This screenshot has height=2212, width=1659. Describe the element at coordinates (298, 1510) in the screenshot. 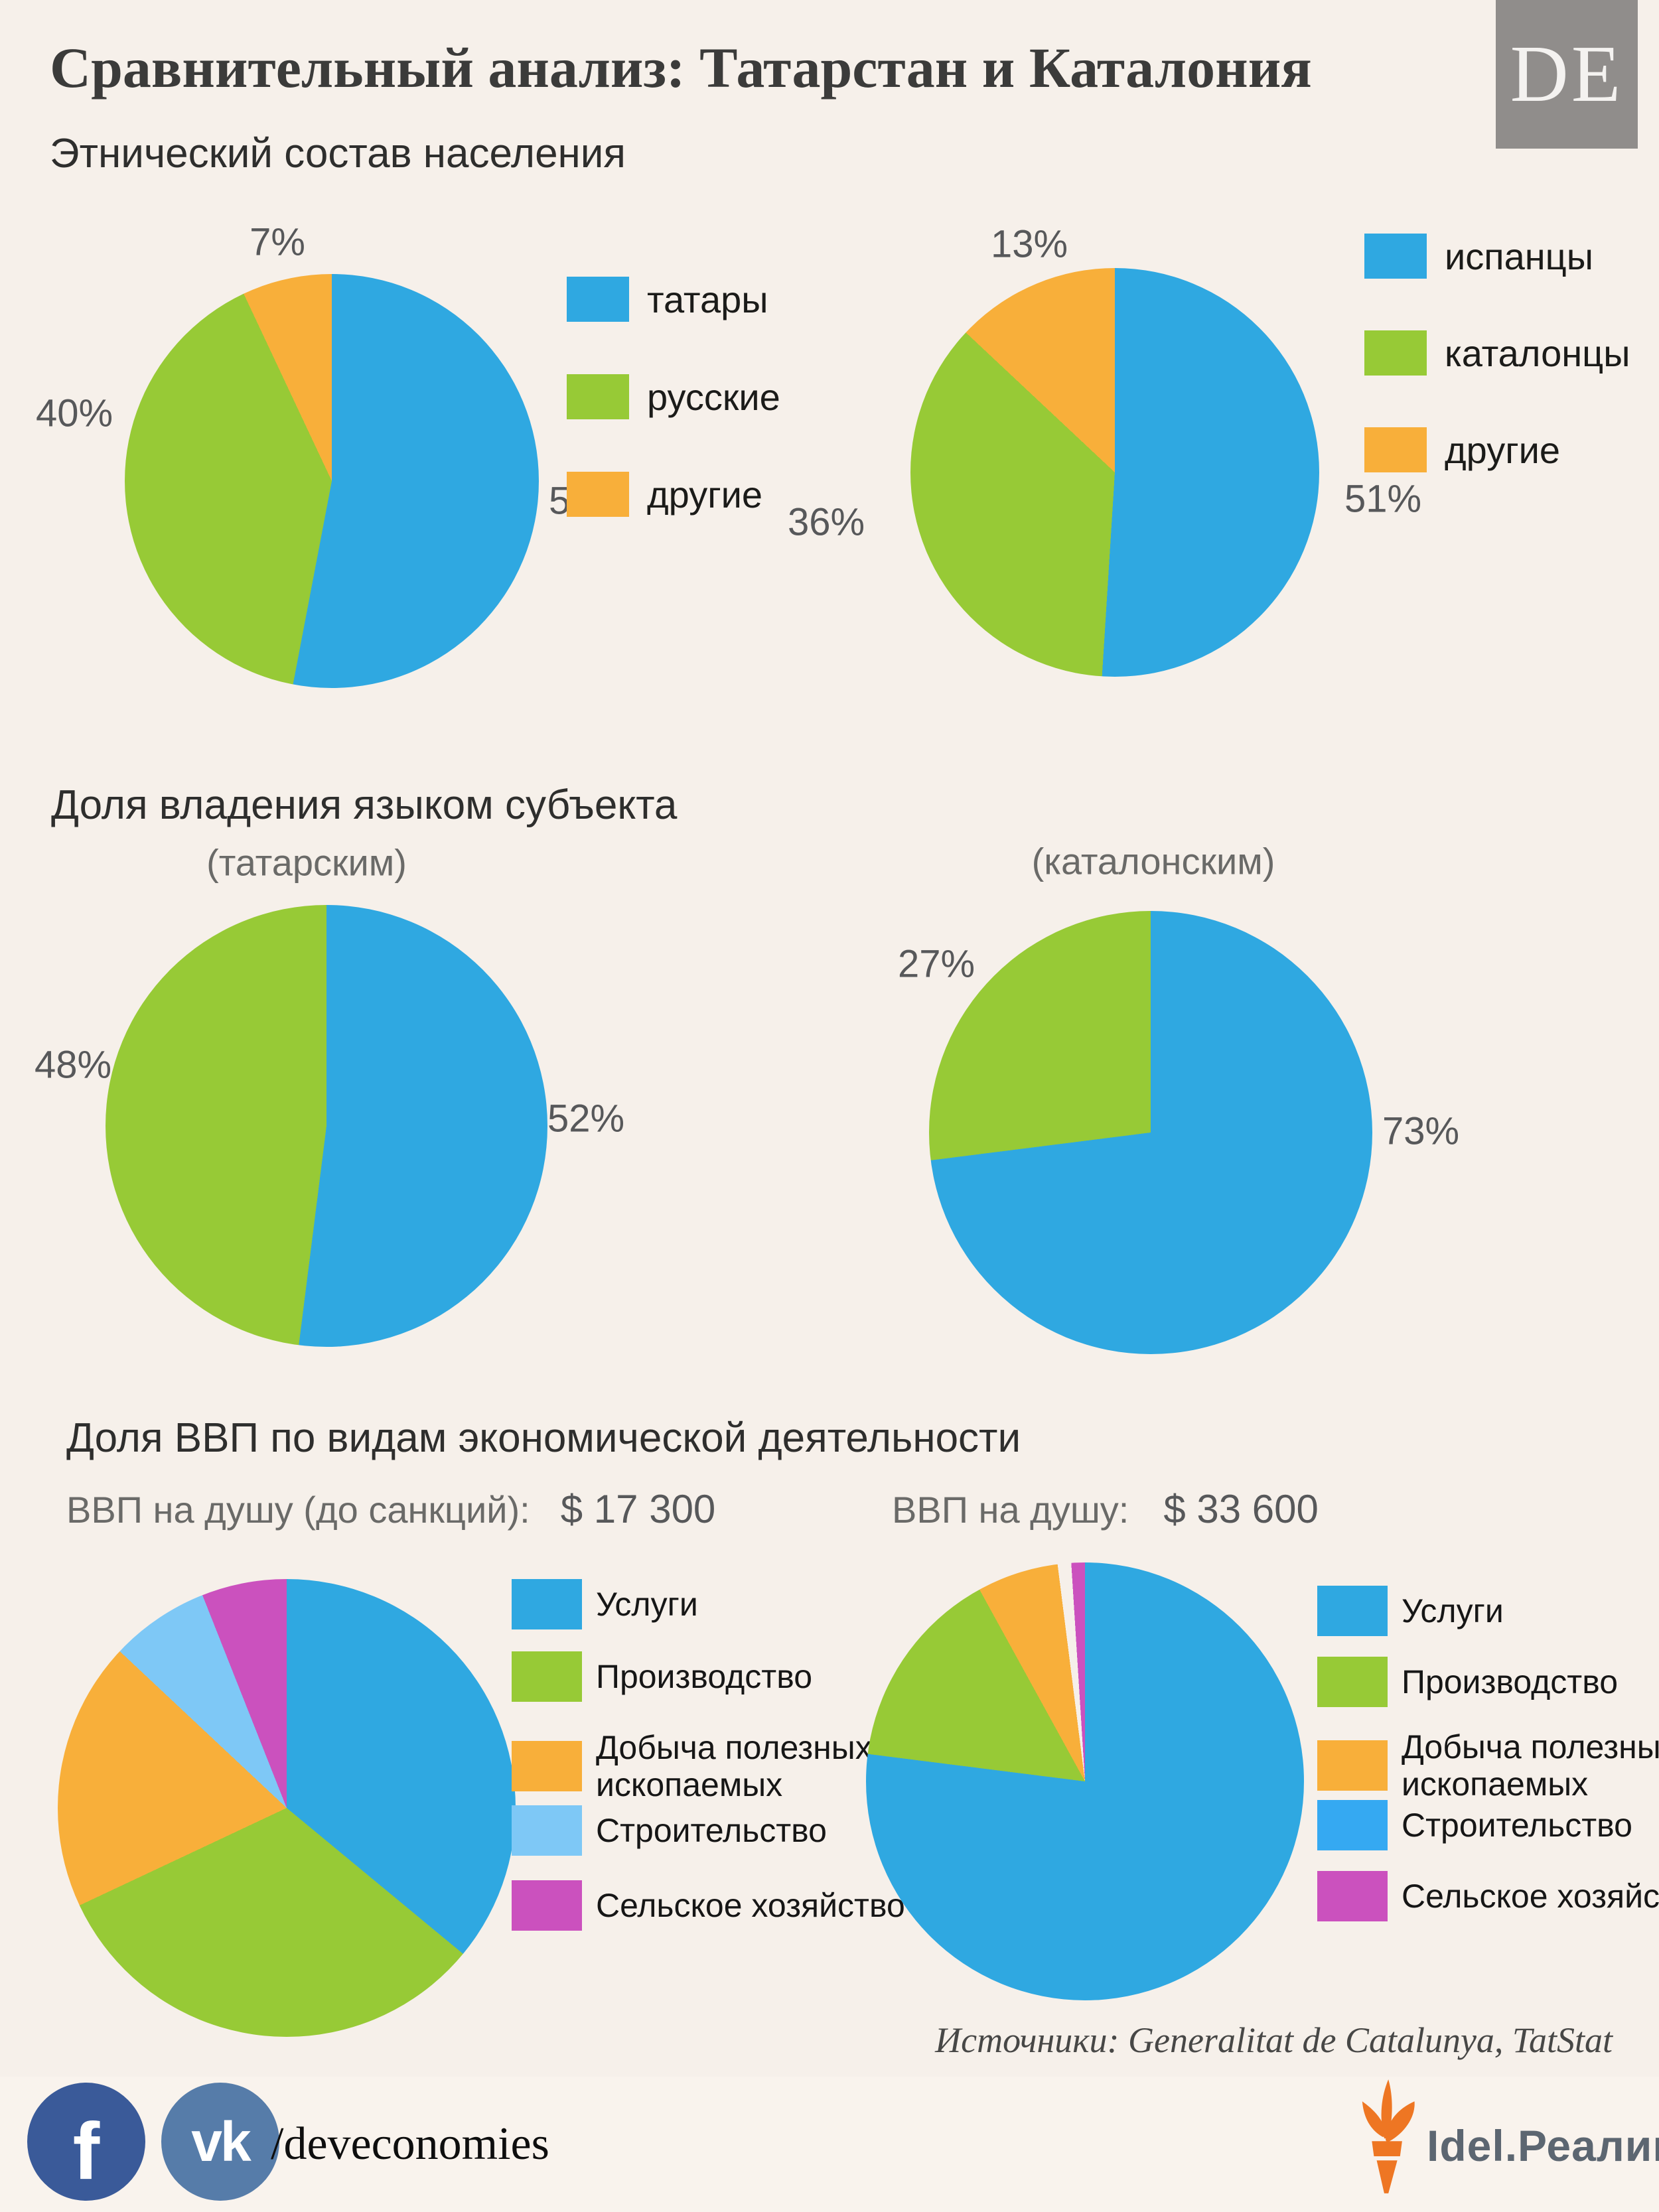

I see `gdp-caption-tatarstan-text: ВВП на душу (до санкций):` at that location.